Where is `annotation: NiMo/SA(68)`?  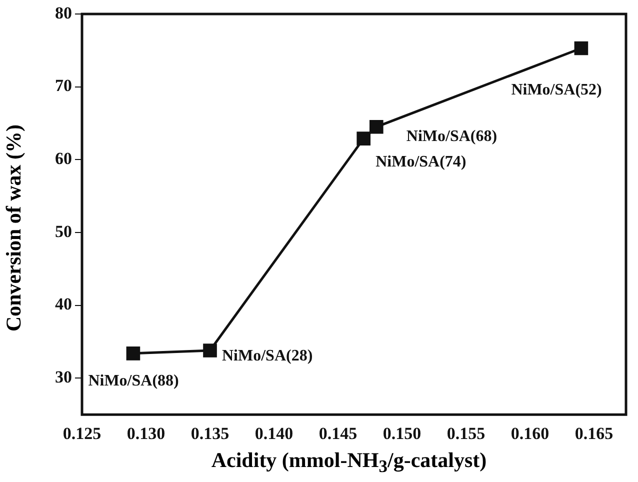 annotation: NiMo/SA(68) is located at coordinates (452, 137).